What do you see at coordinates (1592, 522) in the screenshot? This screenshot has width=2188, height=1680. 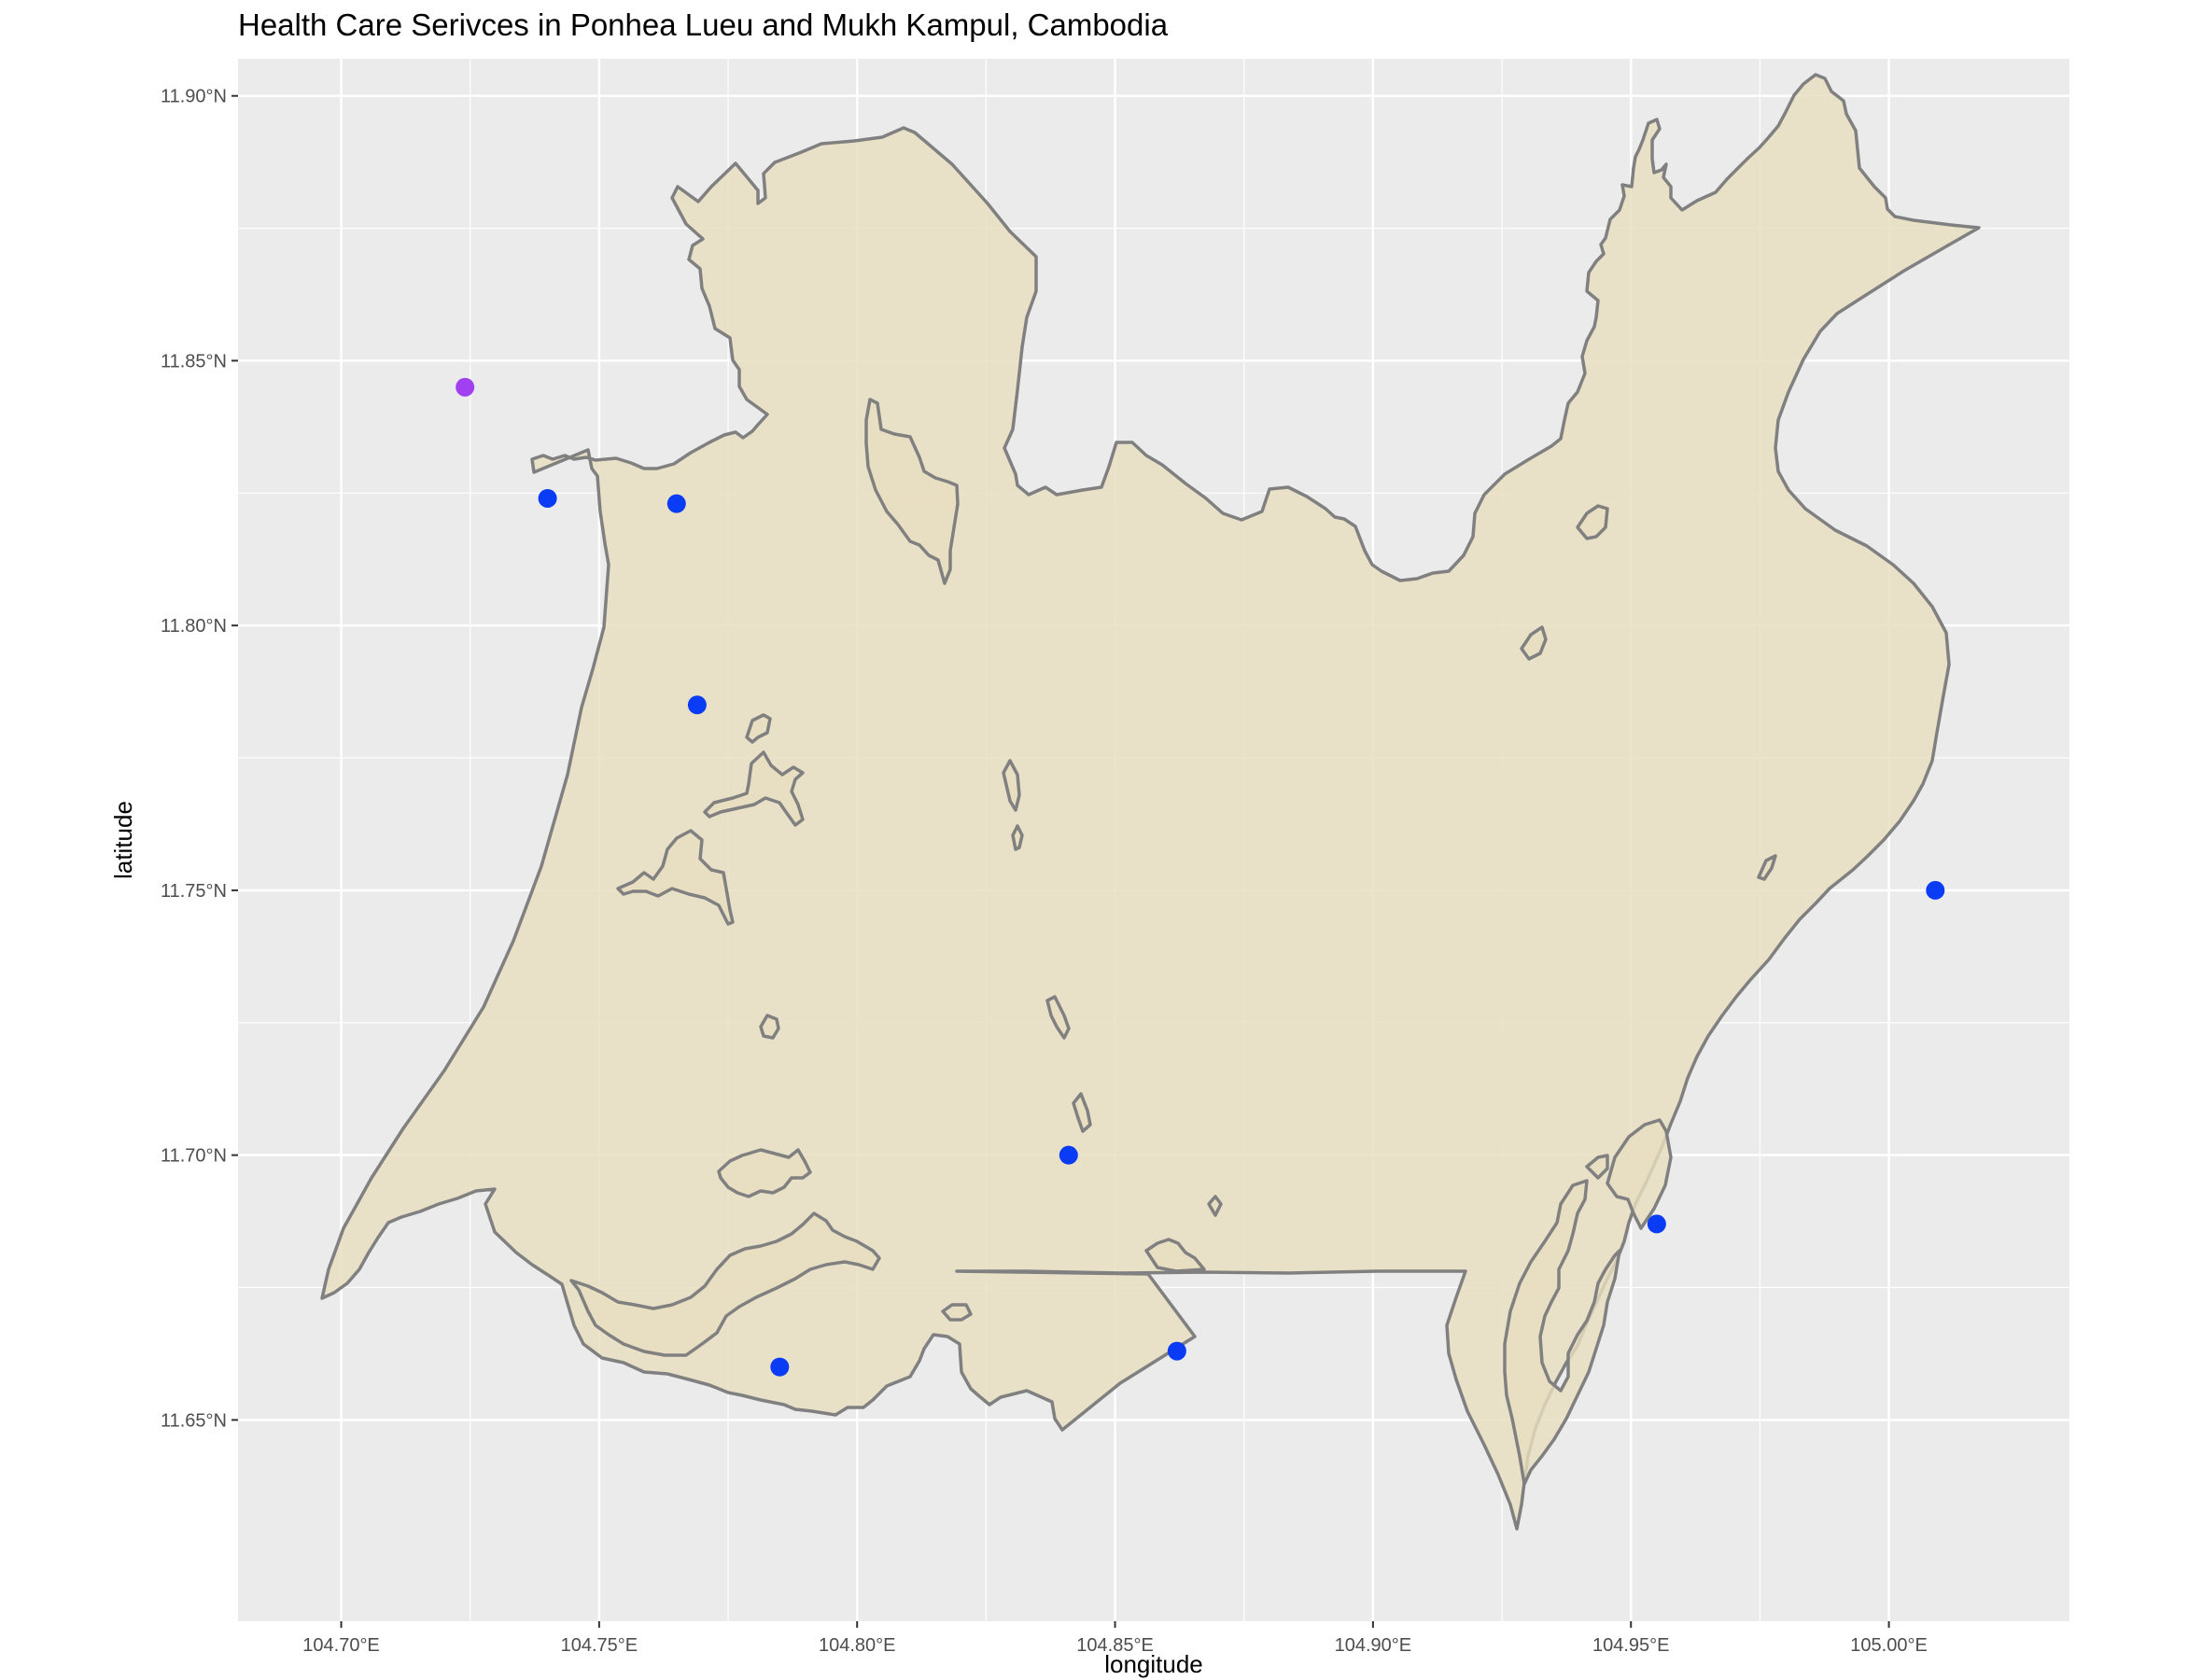 I see `lake-northeast-shape` at bounding box center [1592, 522].